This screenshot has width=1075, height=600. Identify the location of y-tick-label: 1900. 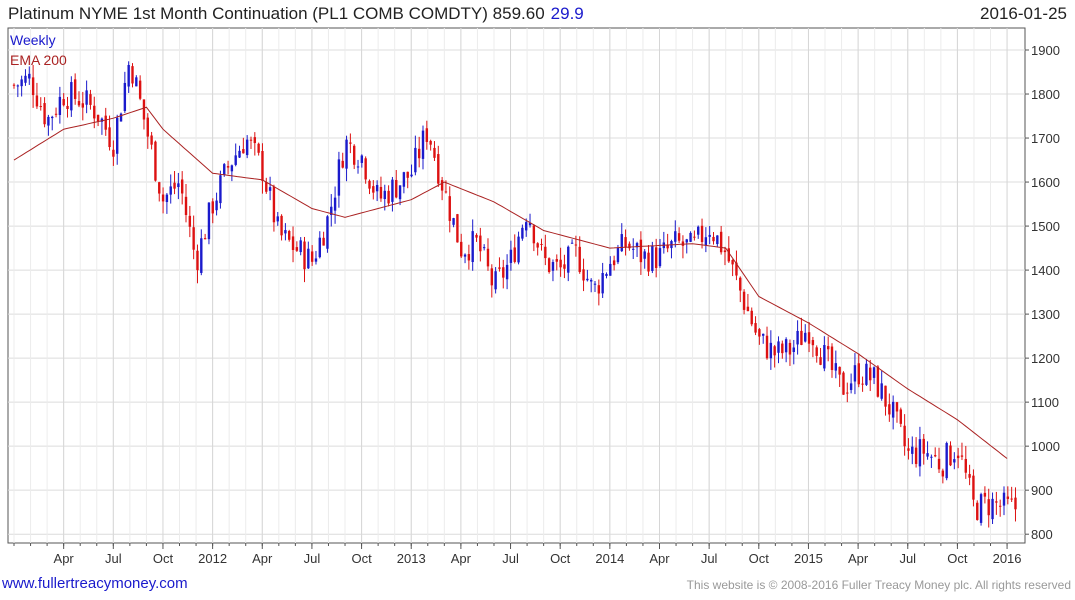
(1045, 50).